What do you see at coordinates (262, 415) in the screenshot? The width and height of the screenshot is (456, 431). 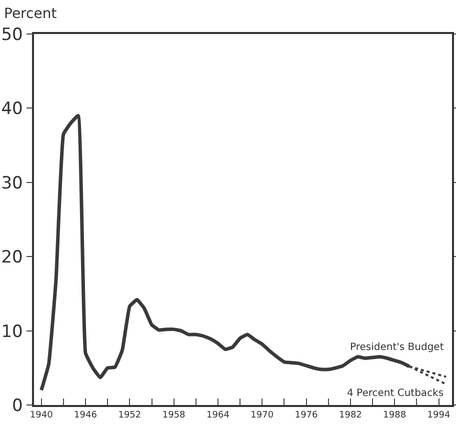 I see `x-tick-label: 1970` at bounding box center [262, 415].